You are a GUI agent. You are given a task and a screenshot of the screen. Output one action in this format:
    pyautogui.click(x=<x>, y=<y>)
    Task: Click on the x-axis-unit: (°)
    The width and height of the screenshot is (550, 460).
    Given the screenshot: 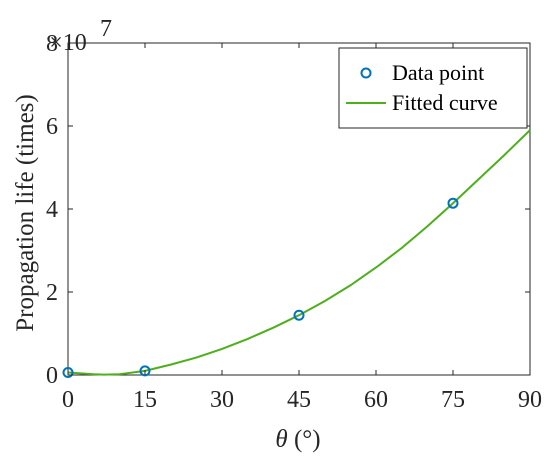 What is the action you would take?
    pyautogui.click(x=304, y=439)
    